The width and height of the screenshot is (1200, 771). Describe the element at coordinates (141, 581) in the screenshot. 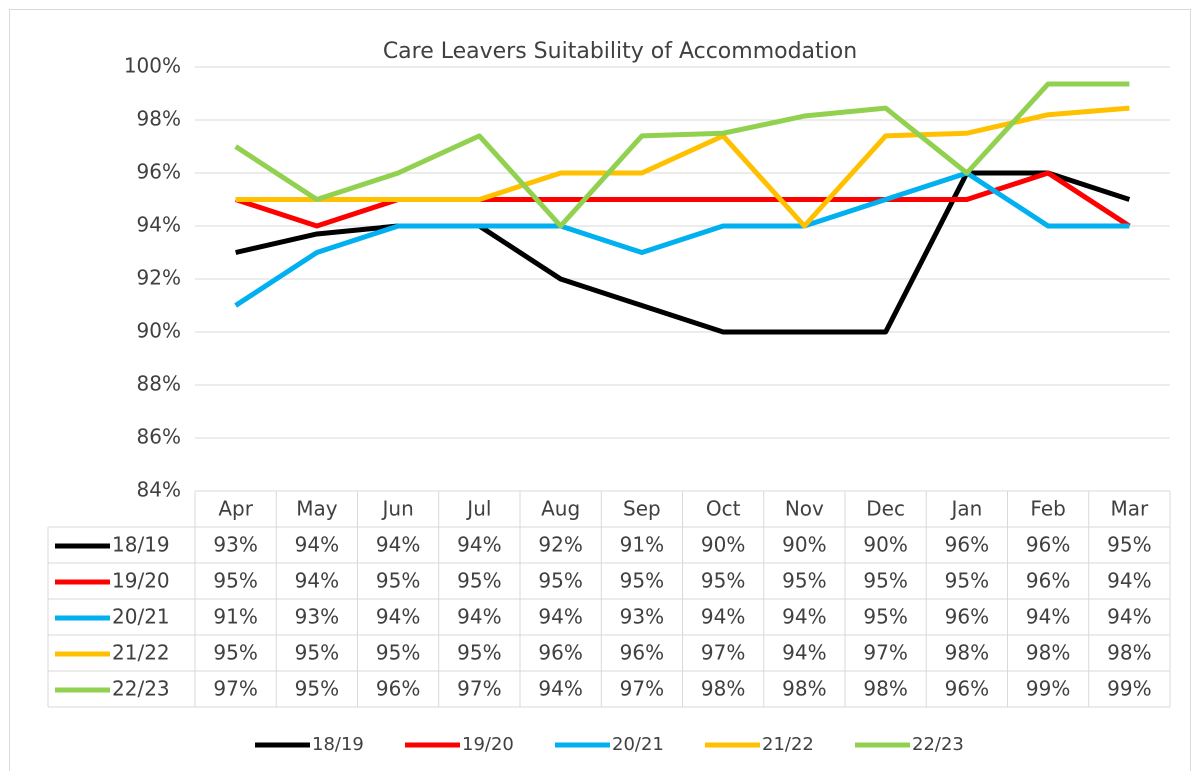

I see `table-series-name: 19/20` at that location.